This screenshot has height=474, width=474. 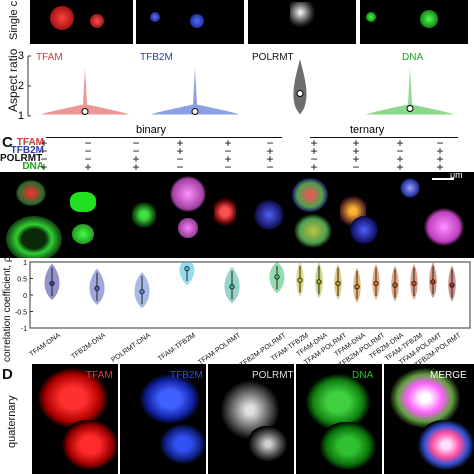 I want to click on panel-d-tfam, so click(x=75, y=419).